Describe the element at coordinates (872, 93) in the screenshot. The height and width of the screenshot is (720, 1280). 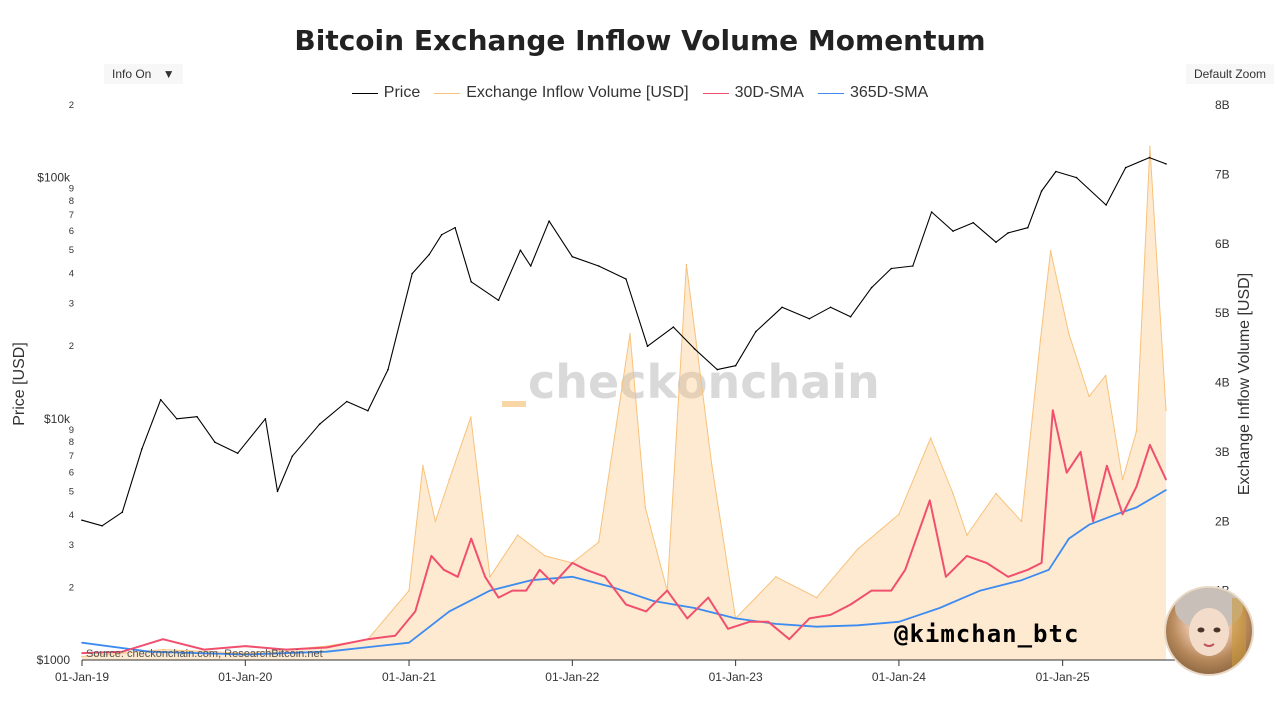
I see `legend-item-365d-sma: 365D-SMA` at that location.